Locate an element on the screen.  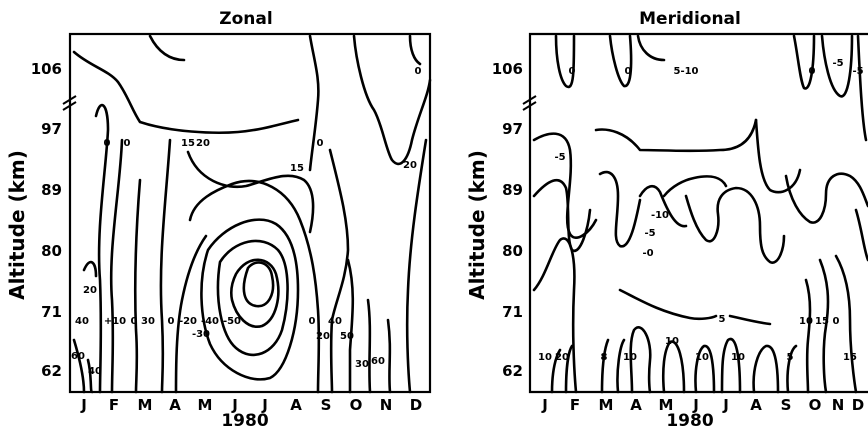
zonal-contour-label: -40 is located at coordinates (210, 321).